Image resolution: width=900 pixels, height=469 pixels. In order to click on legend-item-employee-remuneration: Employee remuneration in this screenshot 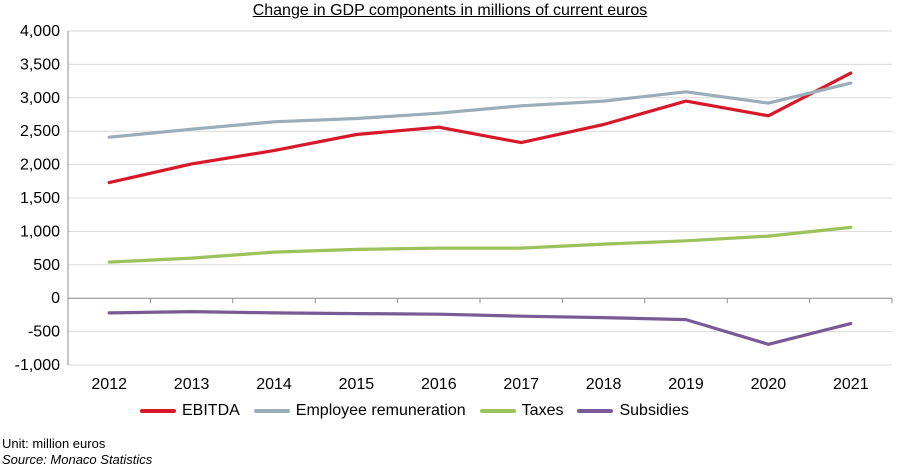, I will do `click(359, 411)`.